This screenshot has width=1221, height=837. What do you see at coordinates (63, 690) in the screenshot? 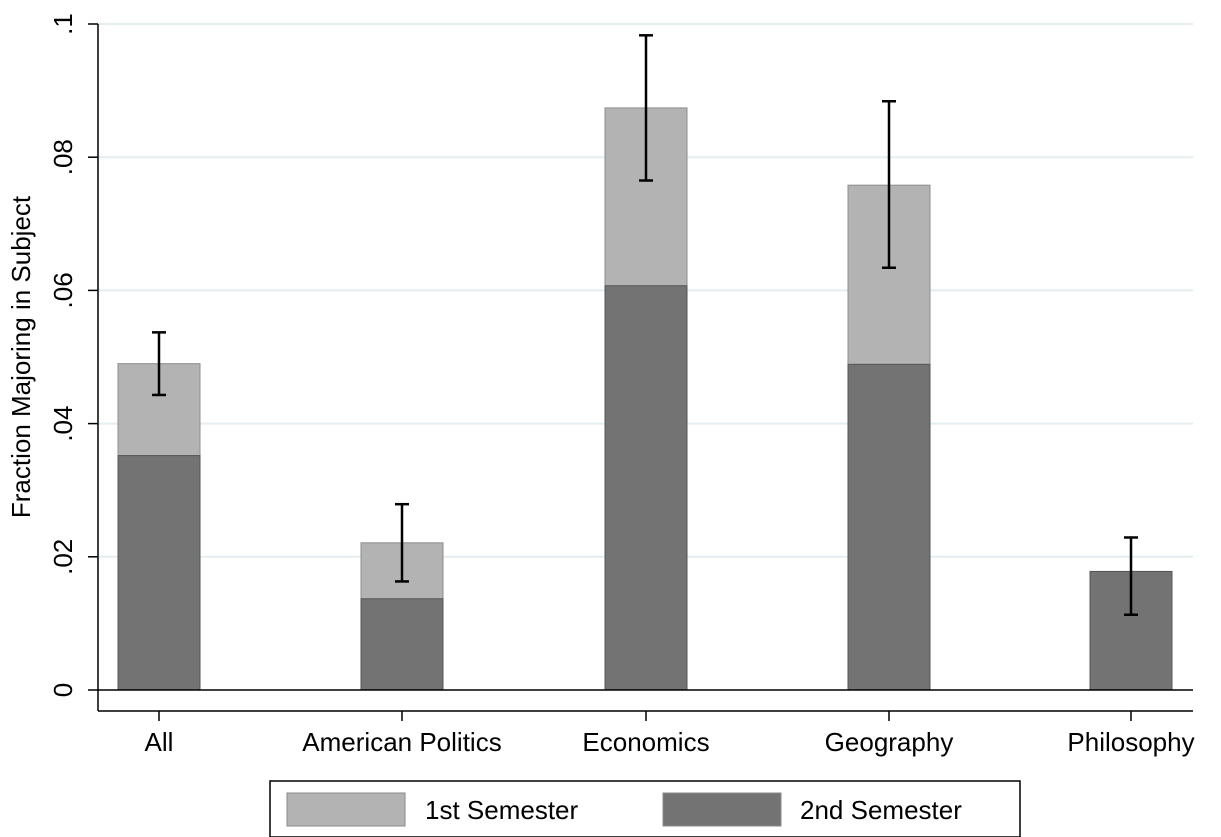
I see `y-tick-label: 0` at bounding box center [63, 690].